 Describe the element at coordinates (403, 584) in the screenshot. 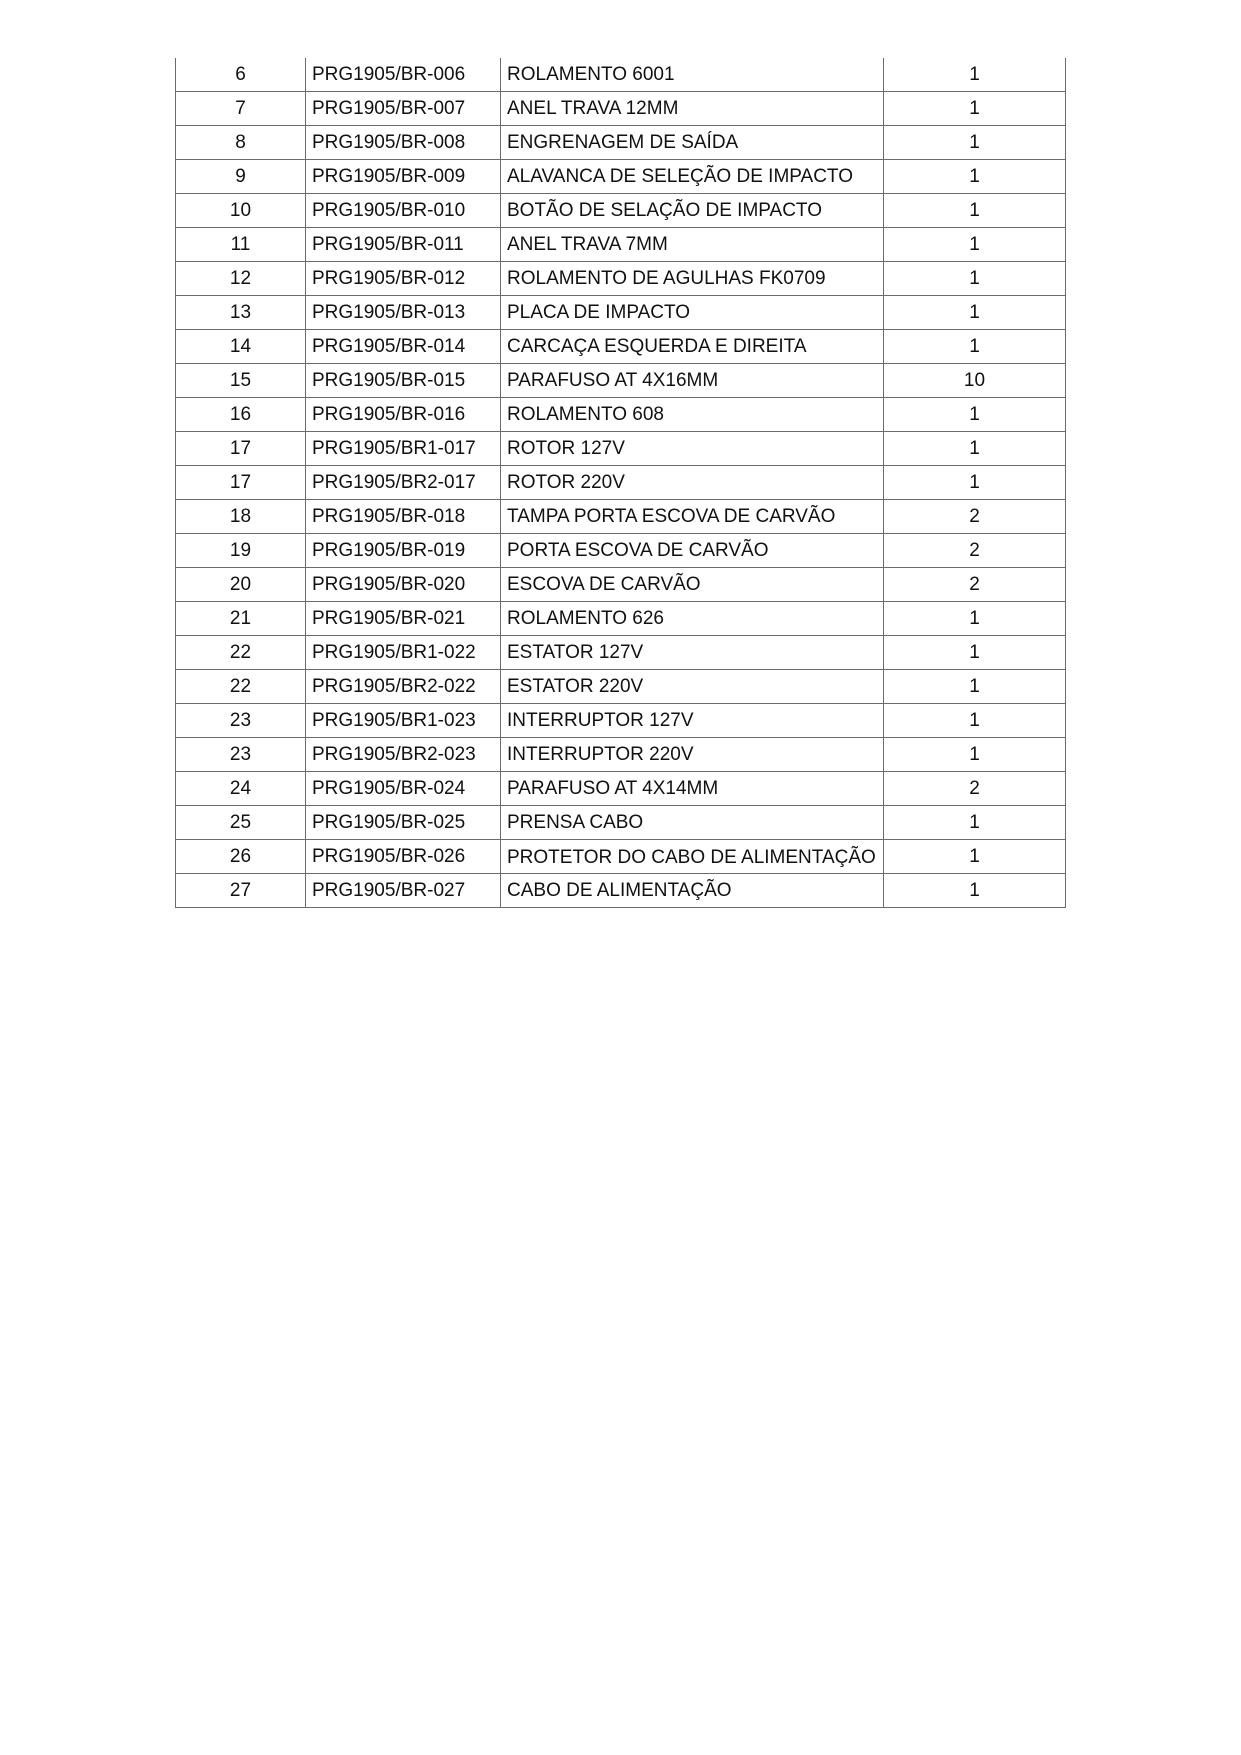

I see `part-code-cell: PRG1905/BR-020` at that location.